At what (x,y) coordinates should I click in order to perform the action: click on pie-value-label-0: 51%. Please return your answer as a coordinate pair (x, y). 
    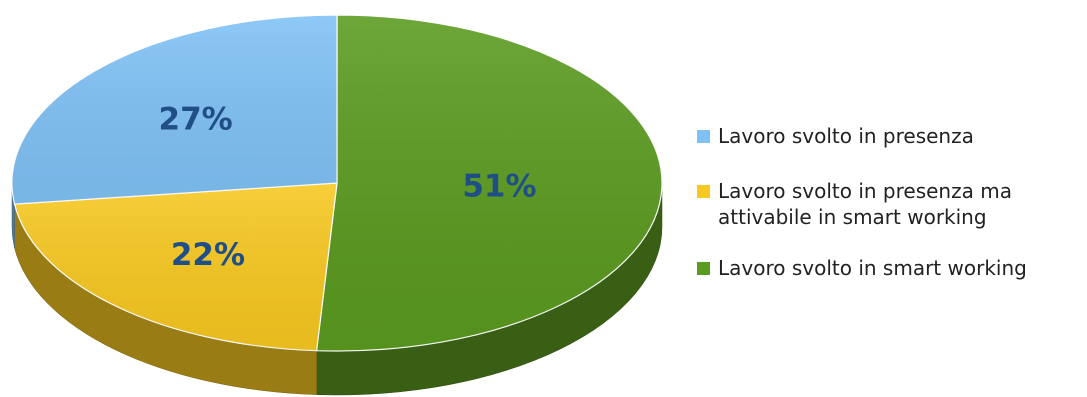
    Looking at the image, I should click on (499, 187).